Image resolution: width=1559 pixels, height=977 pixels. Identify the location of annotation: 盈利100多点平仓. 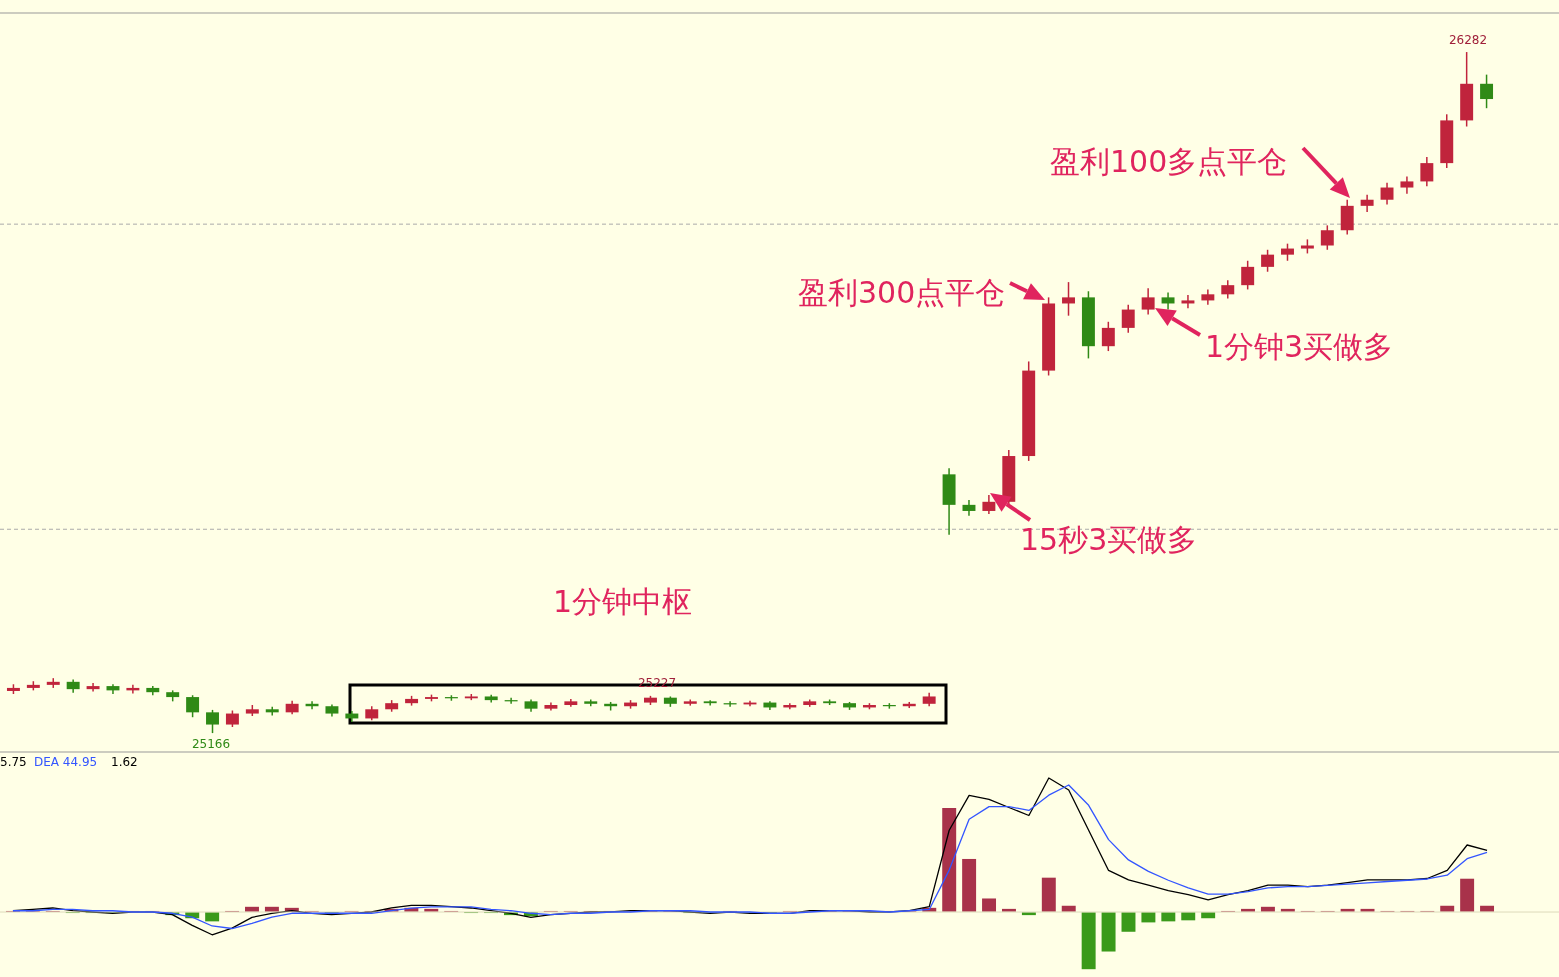
(1169, 161).